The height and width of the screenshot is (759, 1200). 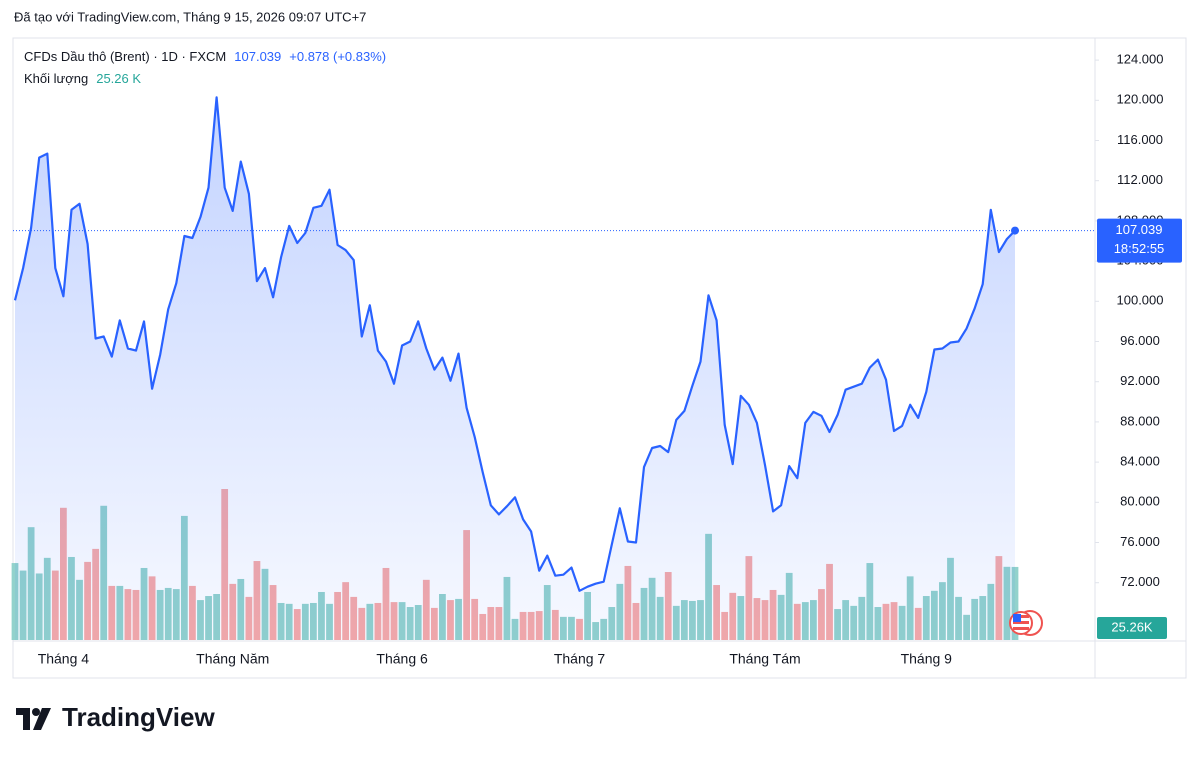 I want to click on y-tick-label: 84.000, so click(x=1140, y=461).